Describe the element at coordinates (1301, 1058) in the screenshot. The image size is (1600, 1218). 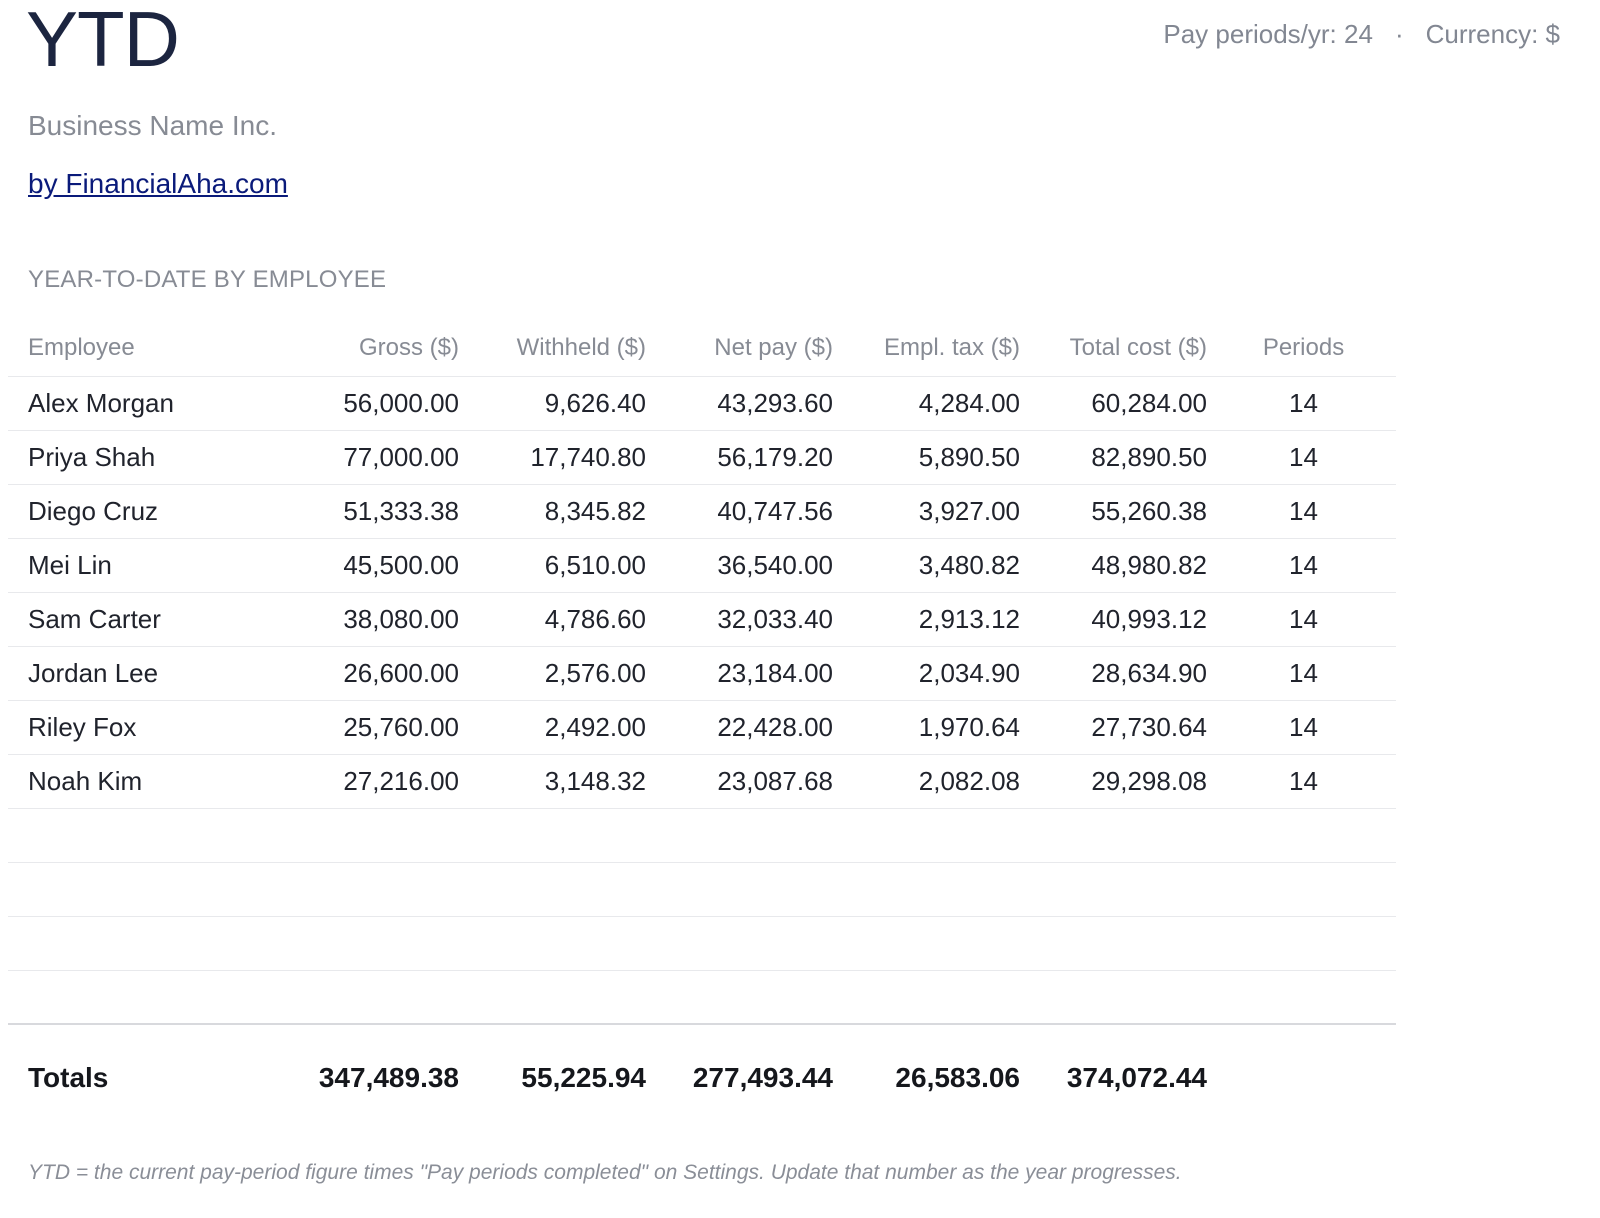
I see `total-periods` at that location.